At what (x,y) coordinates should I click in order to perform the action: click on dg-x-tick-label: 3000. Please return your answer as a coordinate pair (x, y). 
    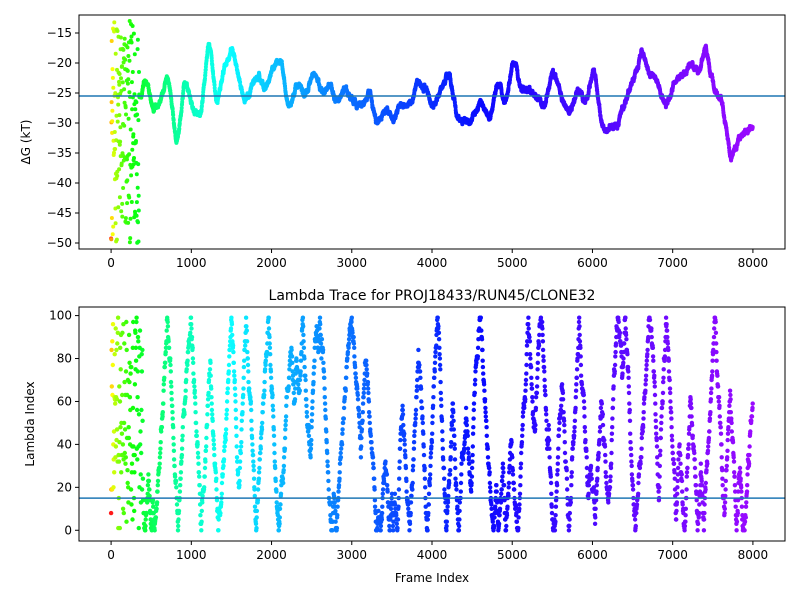
    Looking at the image, I should click on (351, 263).